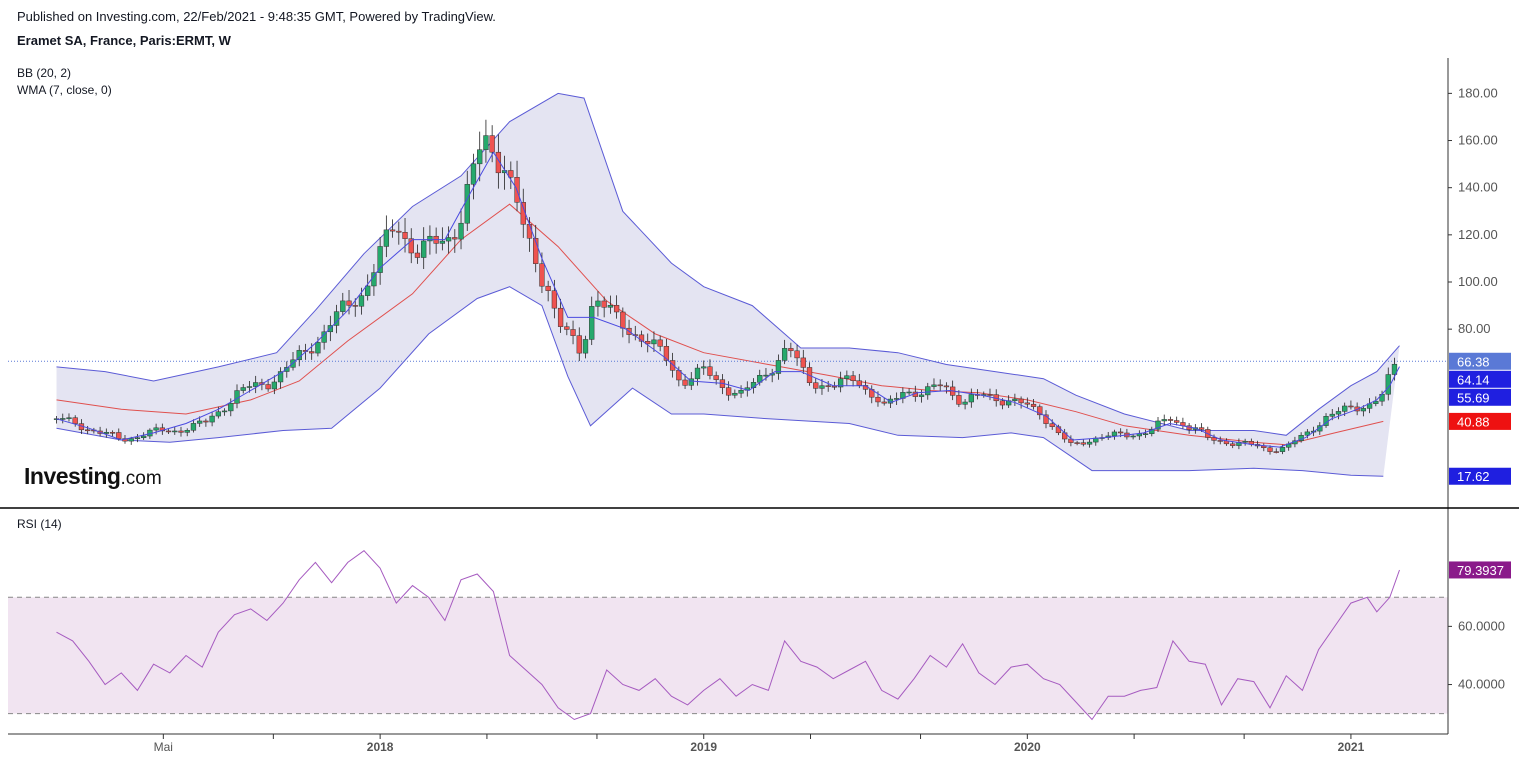 This screenshot has height=761, width=1519. I want to click on investing-logo: Investing.com, so click(93, 476).